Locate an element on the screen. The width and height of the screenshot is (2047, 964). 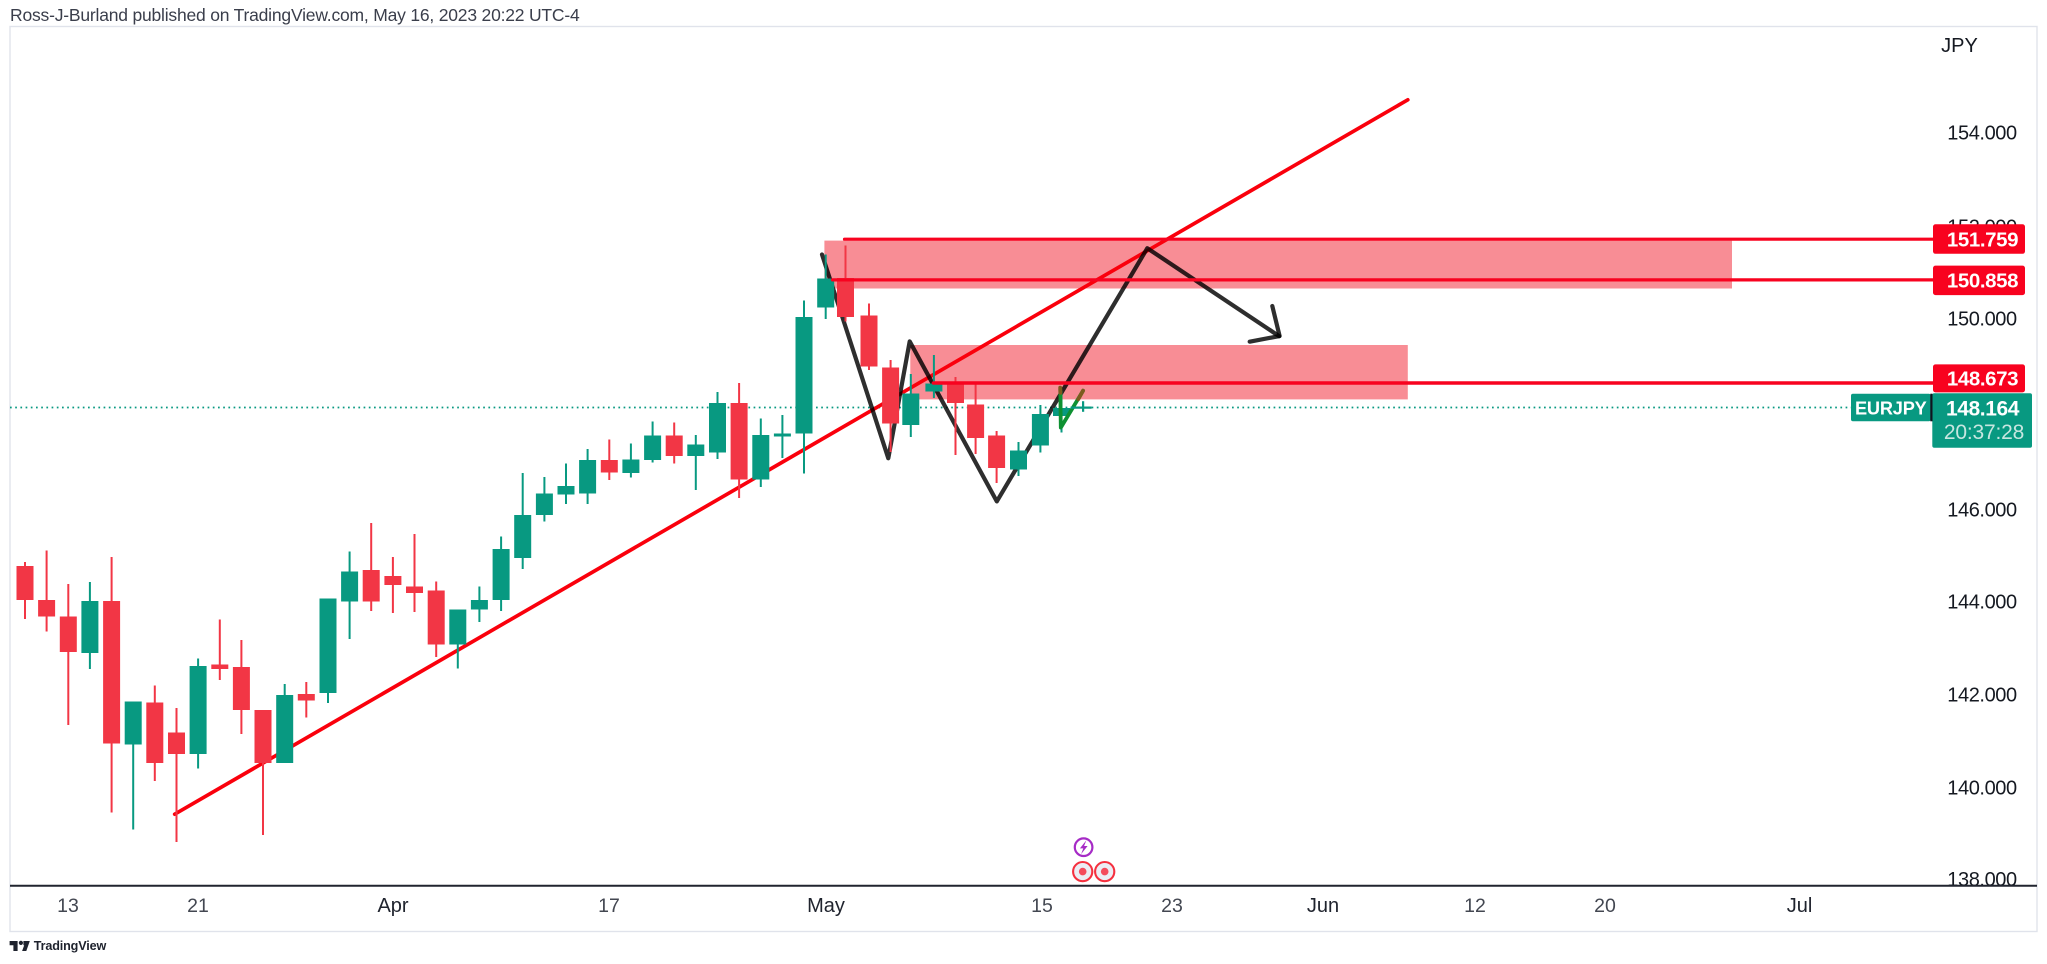
svg-text: 146.000 is located at coordinates (1982, 510).